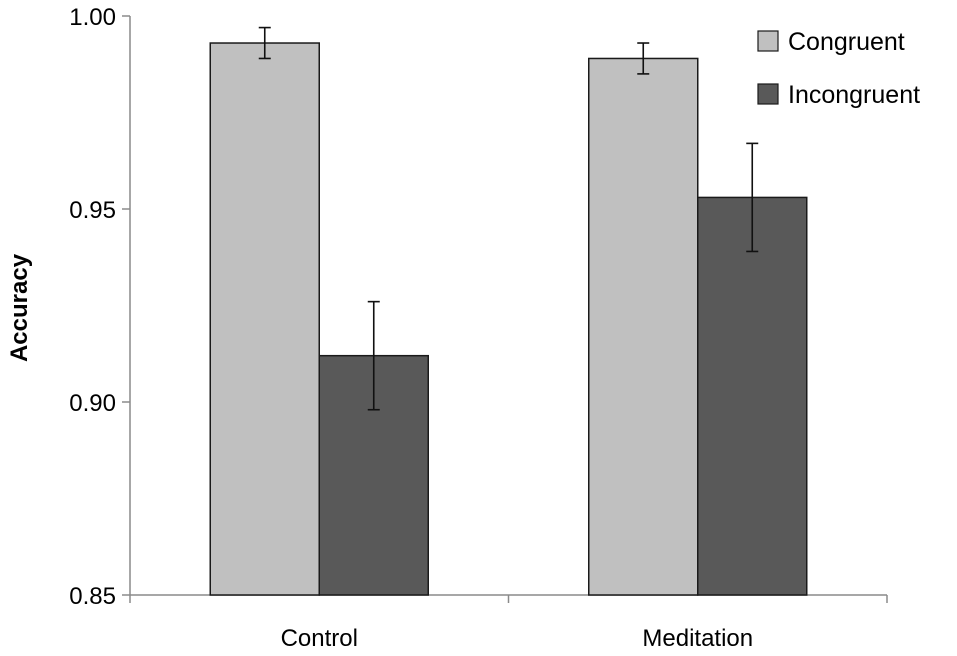  What do you see at coordinates (643, 326) in the screenshot?
I see `bar-congruent-meditation` at bounding box center [643, 326].